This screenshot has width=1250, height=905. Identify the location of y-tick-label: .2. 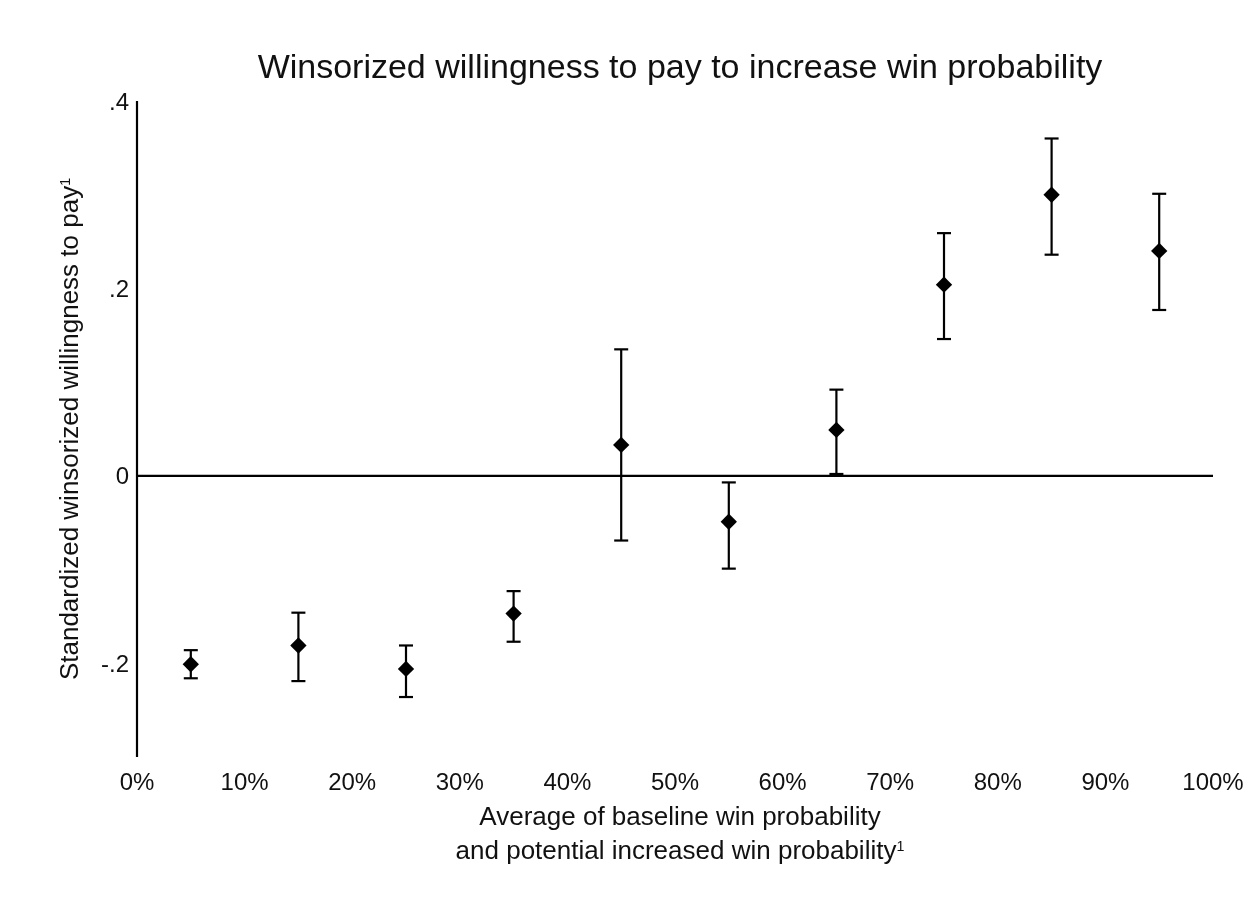
(118, 288).